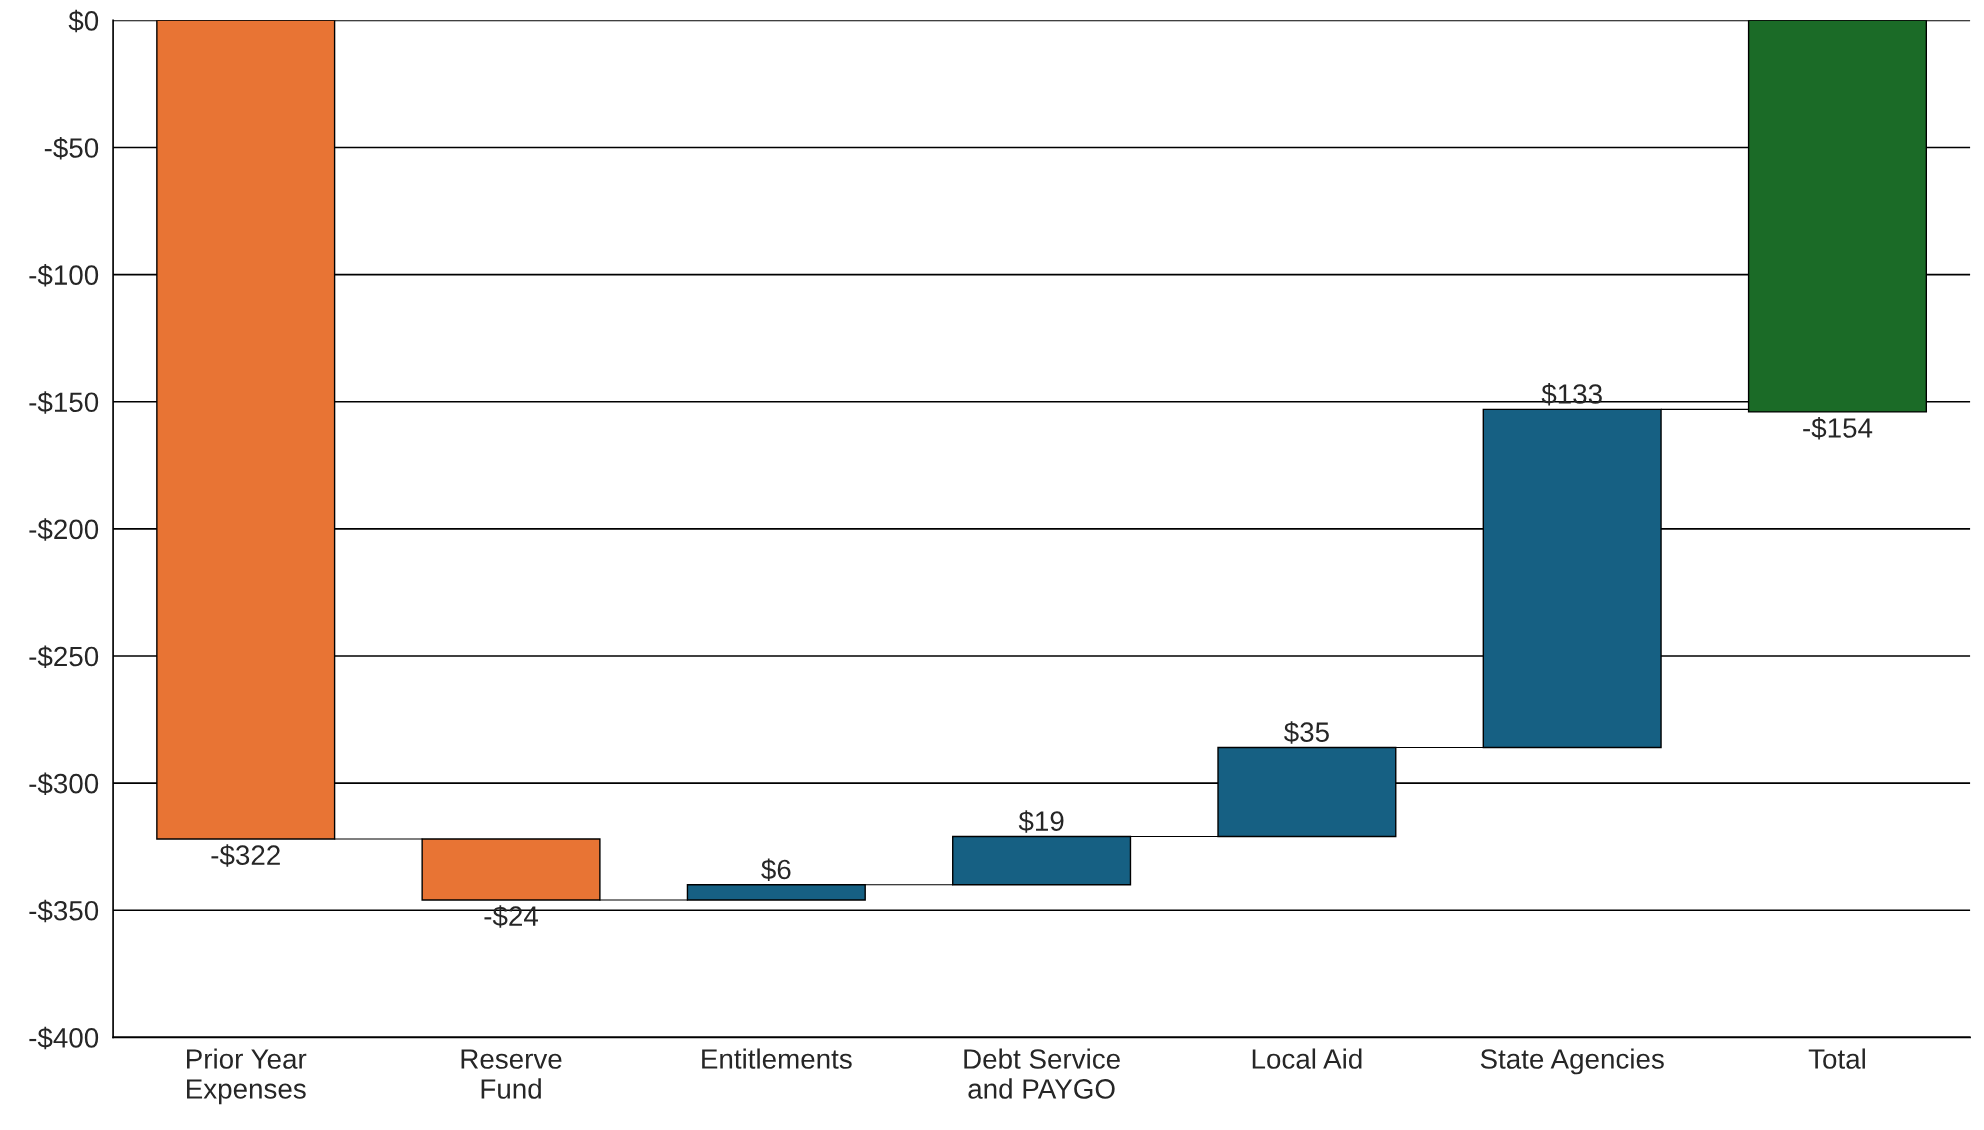 Image resolution: width=1984 pixels, height=1130 pixels. What do you see at coordinates (1572, 1061) in the screenshot?
I see `x-tick-label: State Agencies` at bounding box center [1572, 1061].